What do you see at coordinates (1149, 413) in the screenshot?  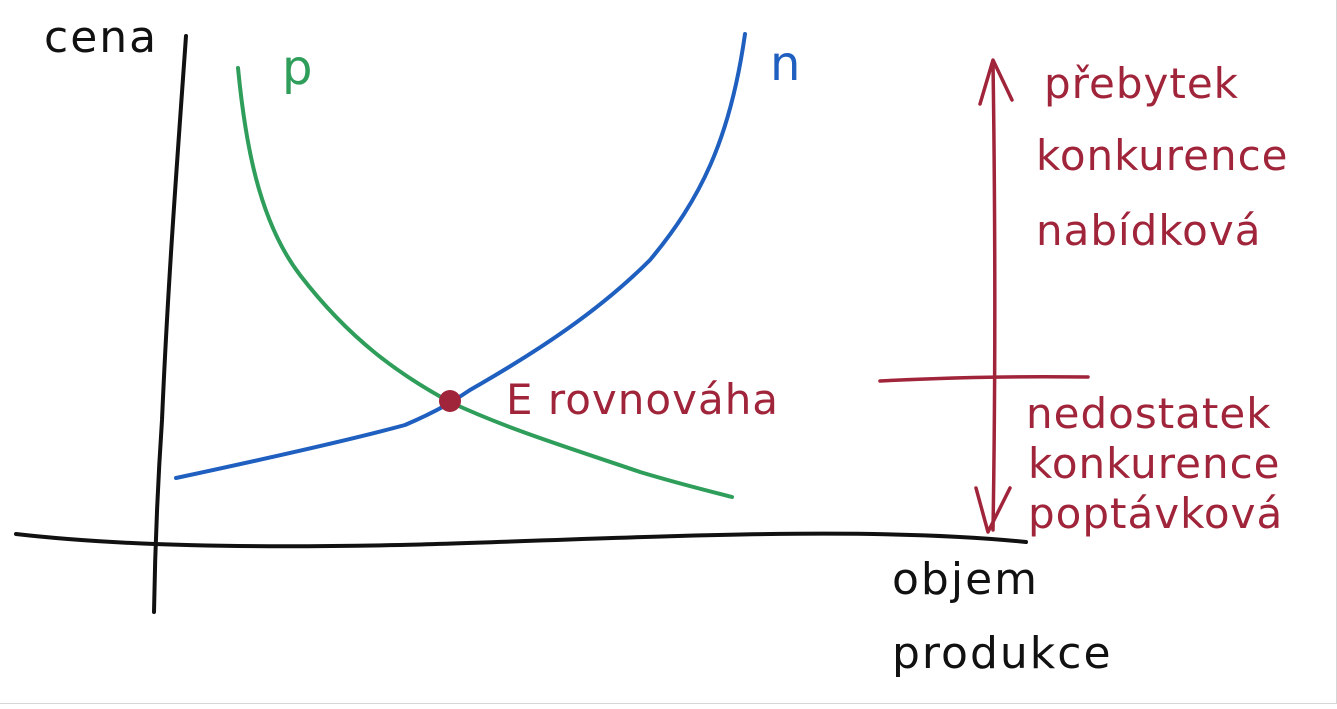 I see `shortage-line1: nedostatek` at bounding box center [1149, 413].